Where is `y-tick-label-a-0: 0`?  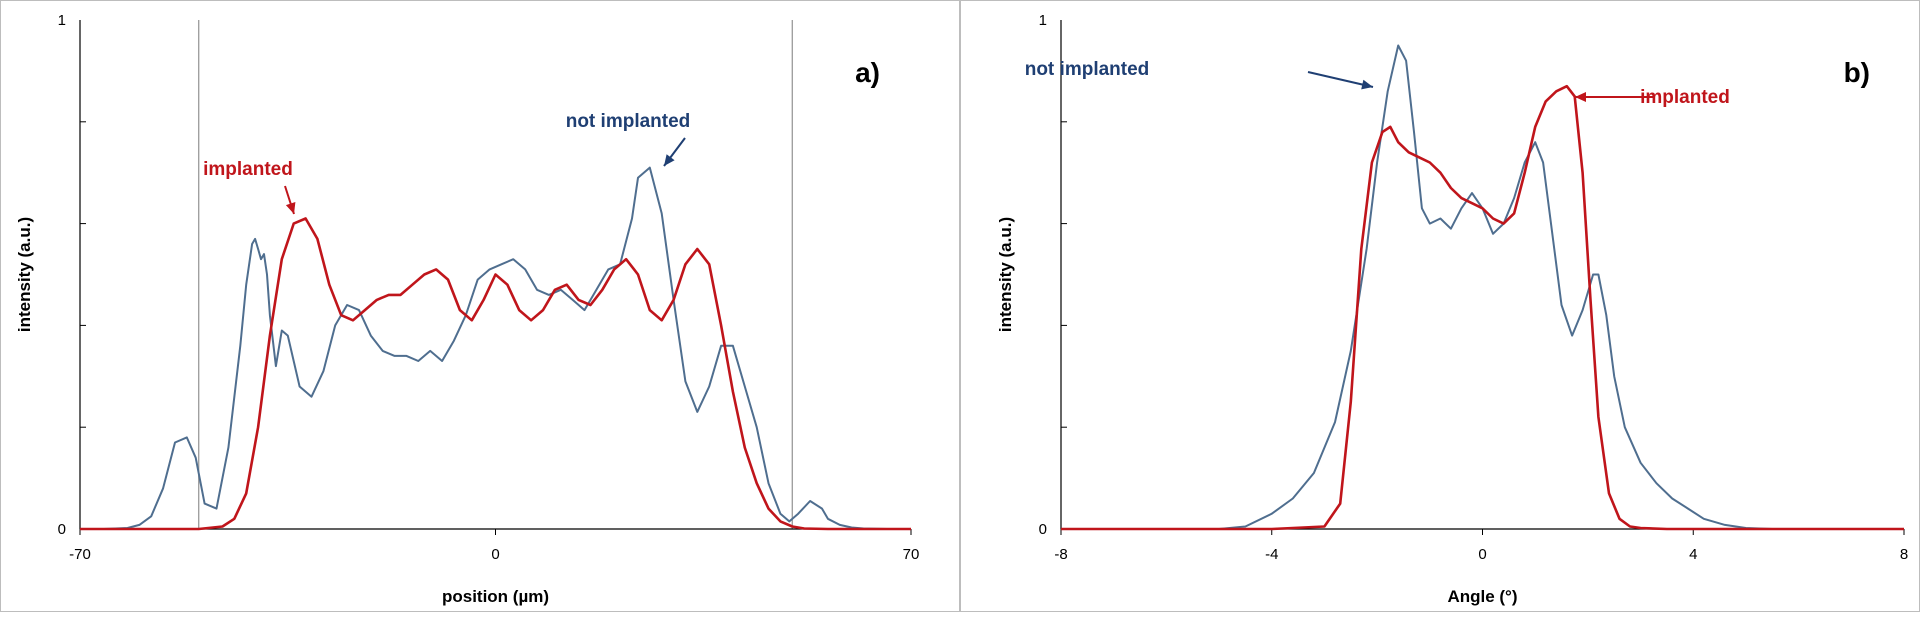 y-tick-label-a-0: 0 is located at coordinates (62, 529).